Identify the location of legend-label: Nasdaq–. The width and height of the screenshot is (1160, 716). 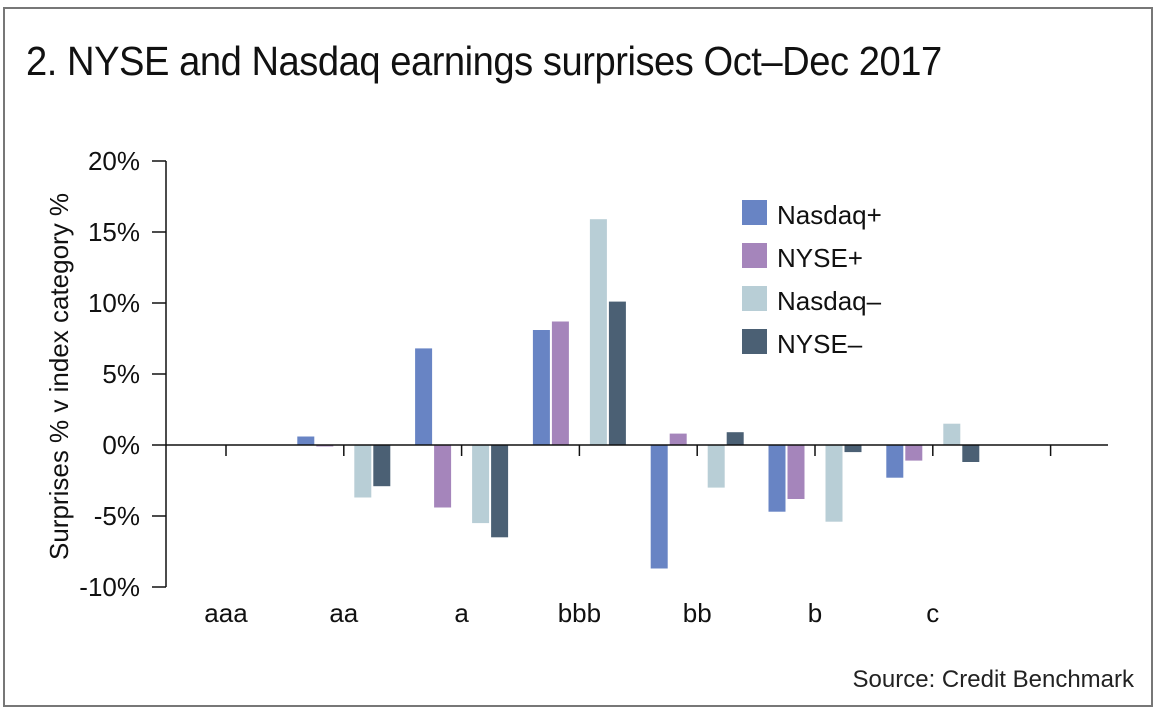
(829, 301).